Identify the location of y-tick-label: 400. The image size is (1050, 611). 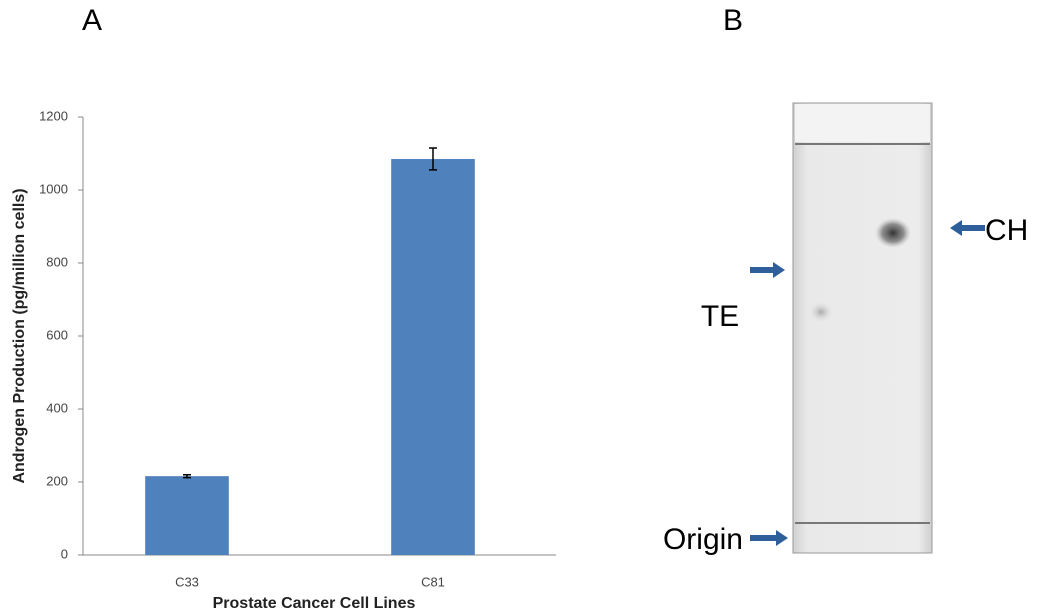
(57, 407).